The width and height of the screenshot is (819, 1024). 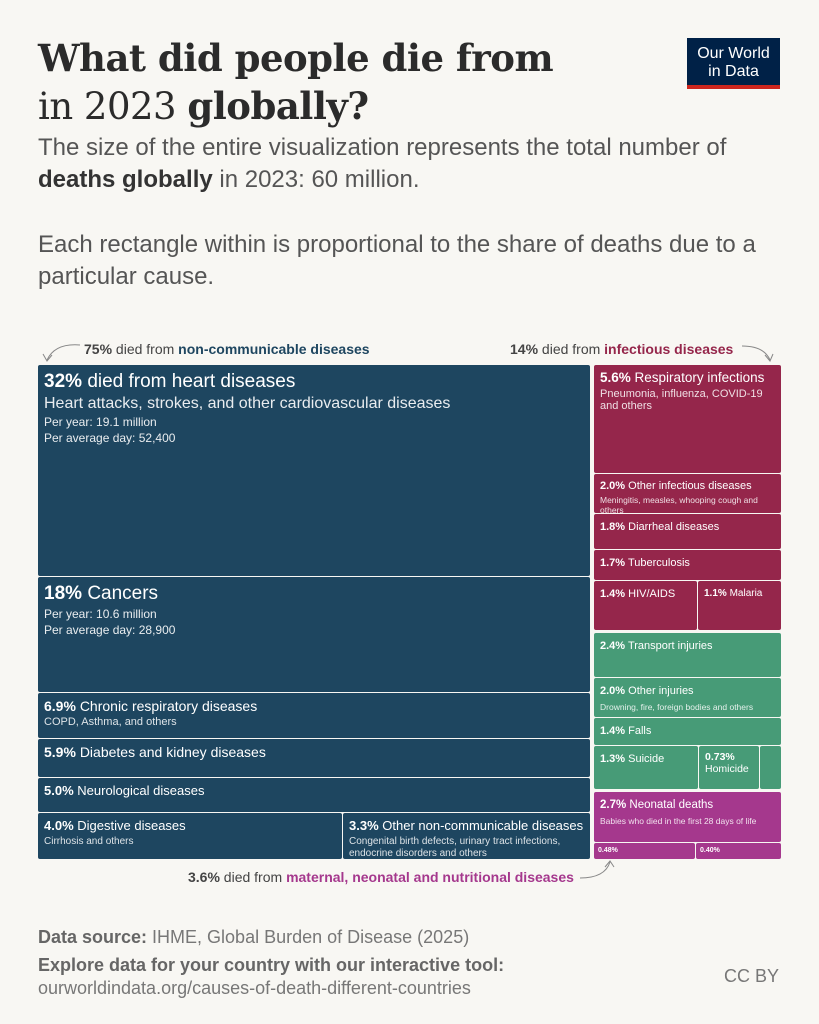 I want to click on tile-malaria: 1.1% Malaria, so click(x=739, y=605).